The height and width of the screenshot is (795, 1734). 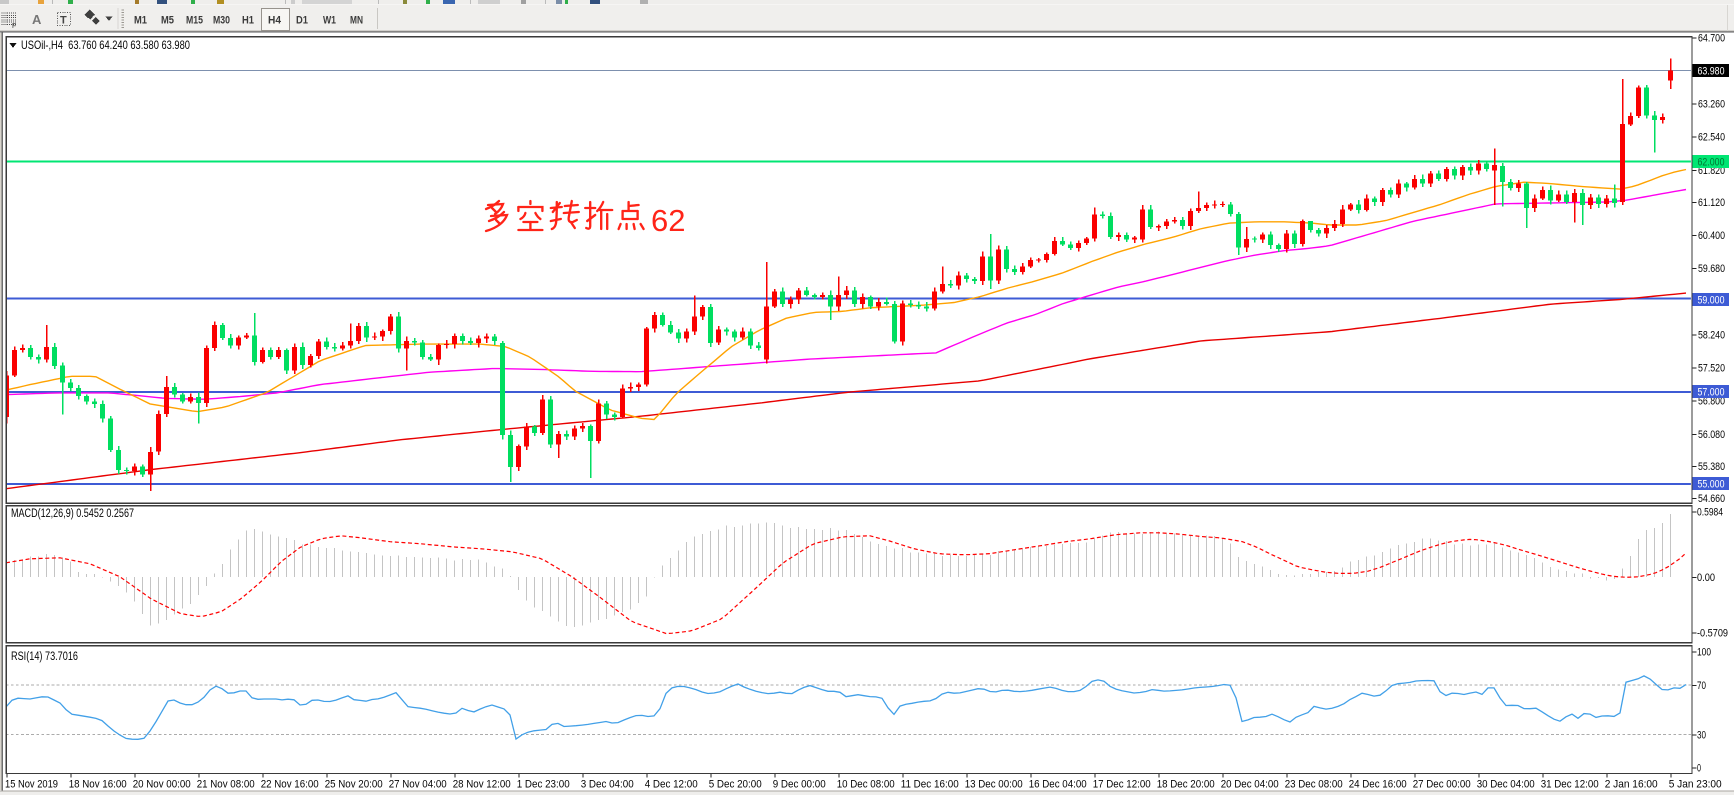 I want to click on svg-text: 59.680, so click(x=1711, y=269).